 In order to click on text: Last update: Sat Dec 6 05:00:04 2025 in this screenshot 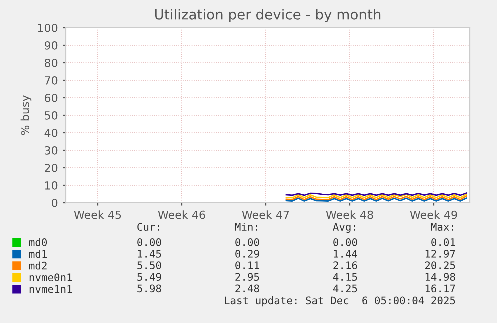, I will do `click(340, 301)`.